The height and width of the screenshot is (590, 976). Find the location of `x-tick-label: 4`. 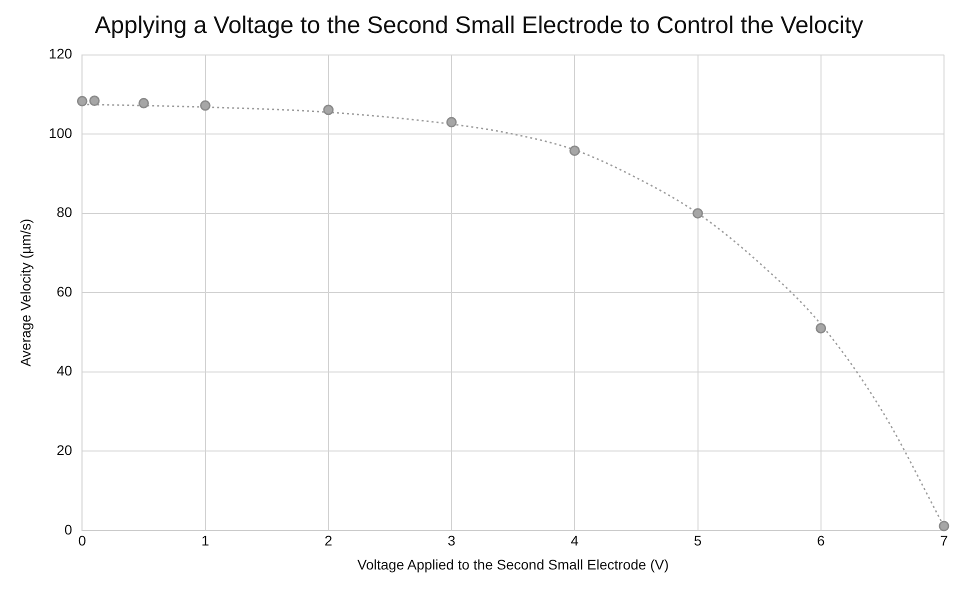

x-tick-label: 4 is located at coordinates (574, 540).